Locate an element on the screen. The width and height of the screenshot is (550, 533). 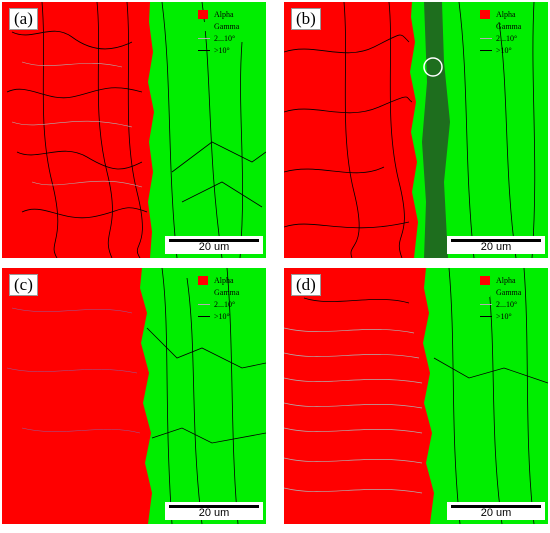
panel-label: (b) is located at coordinates (306, 19).